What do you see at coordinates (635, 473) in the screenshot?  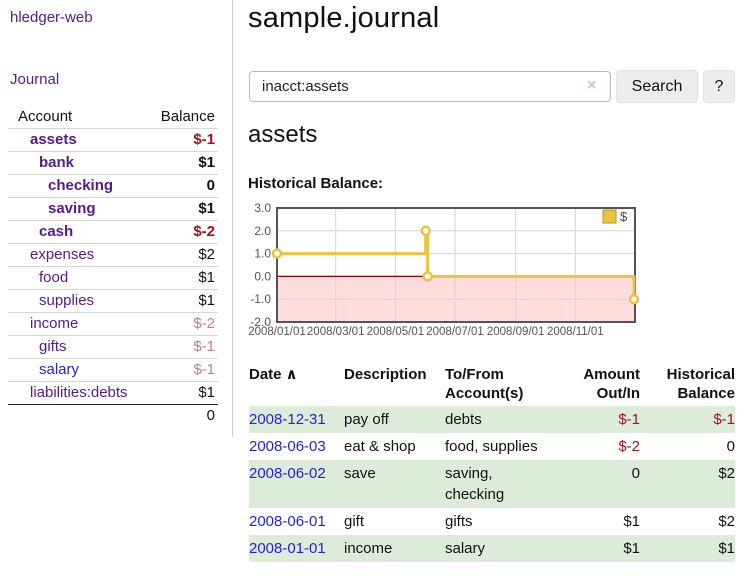 I see `transaction-amount: 0` at bounding box center [635, 473].